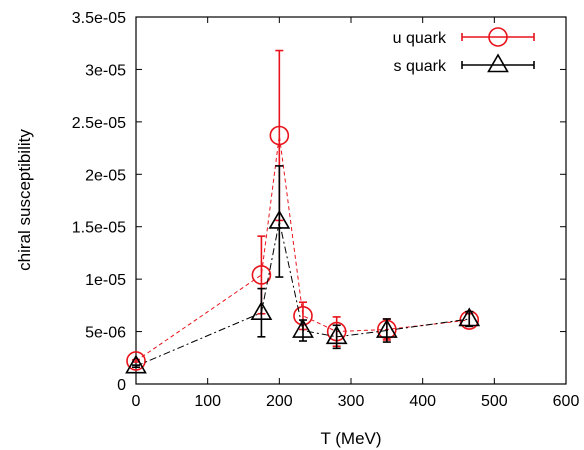 This screenshot has height=450, width=584. What do you see at coordinates (420, 38) in the screenshot?
I see `legend-label: u quark` at bounding box center [420, 38].